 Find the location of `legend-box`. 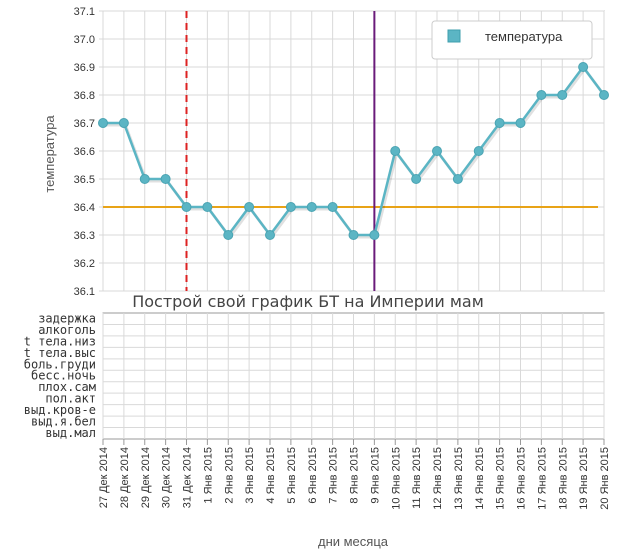

legend-box is located at coordinates (512, 40).